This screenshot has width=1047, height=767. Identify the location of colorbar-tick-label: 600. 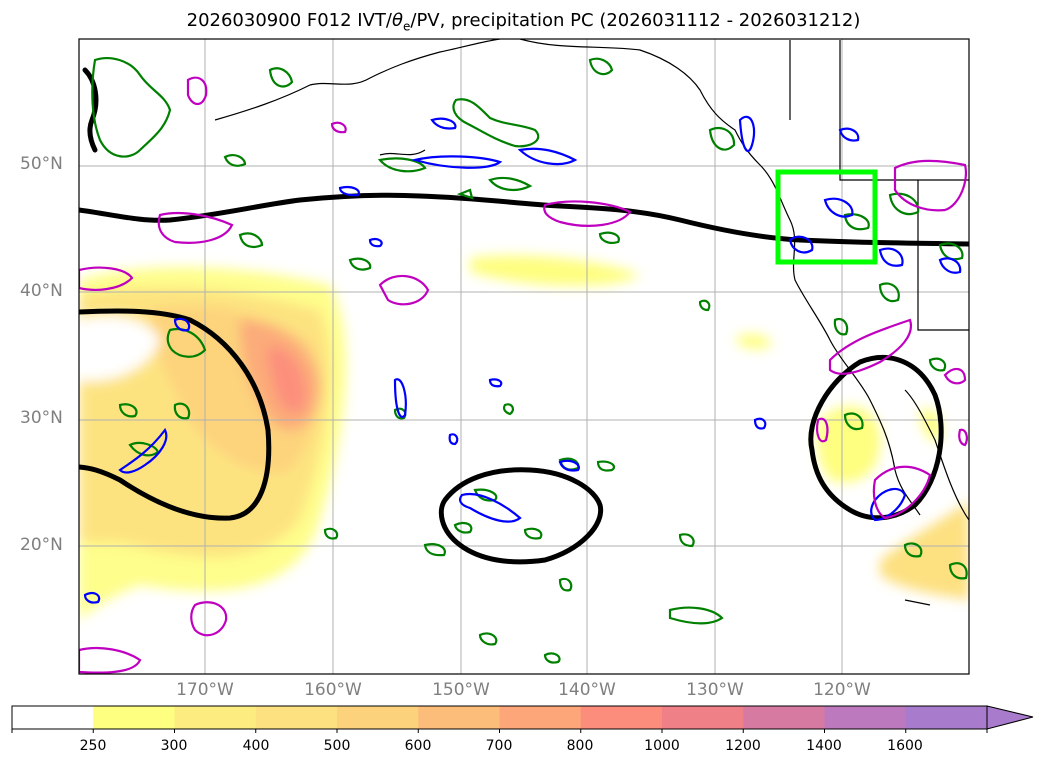
(418, 746).